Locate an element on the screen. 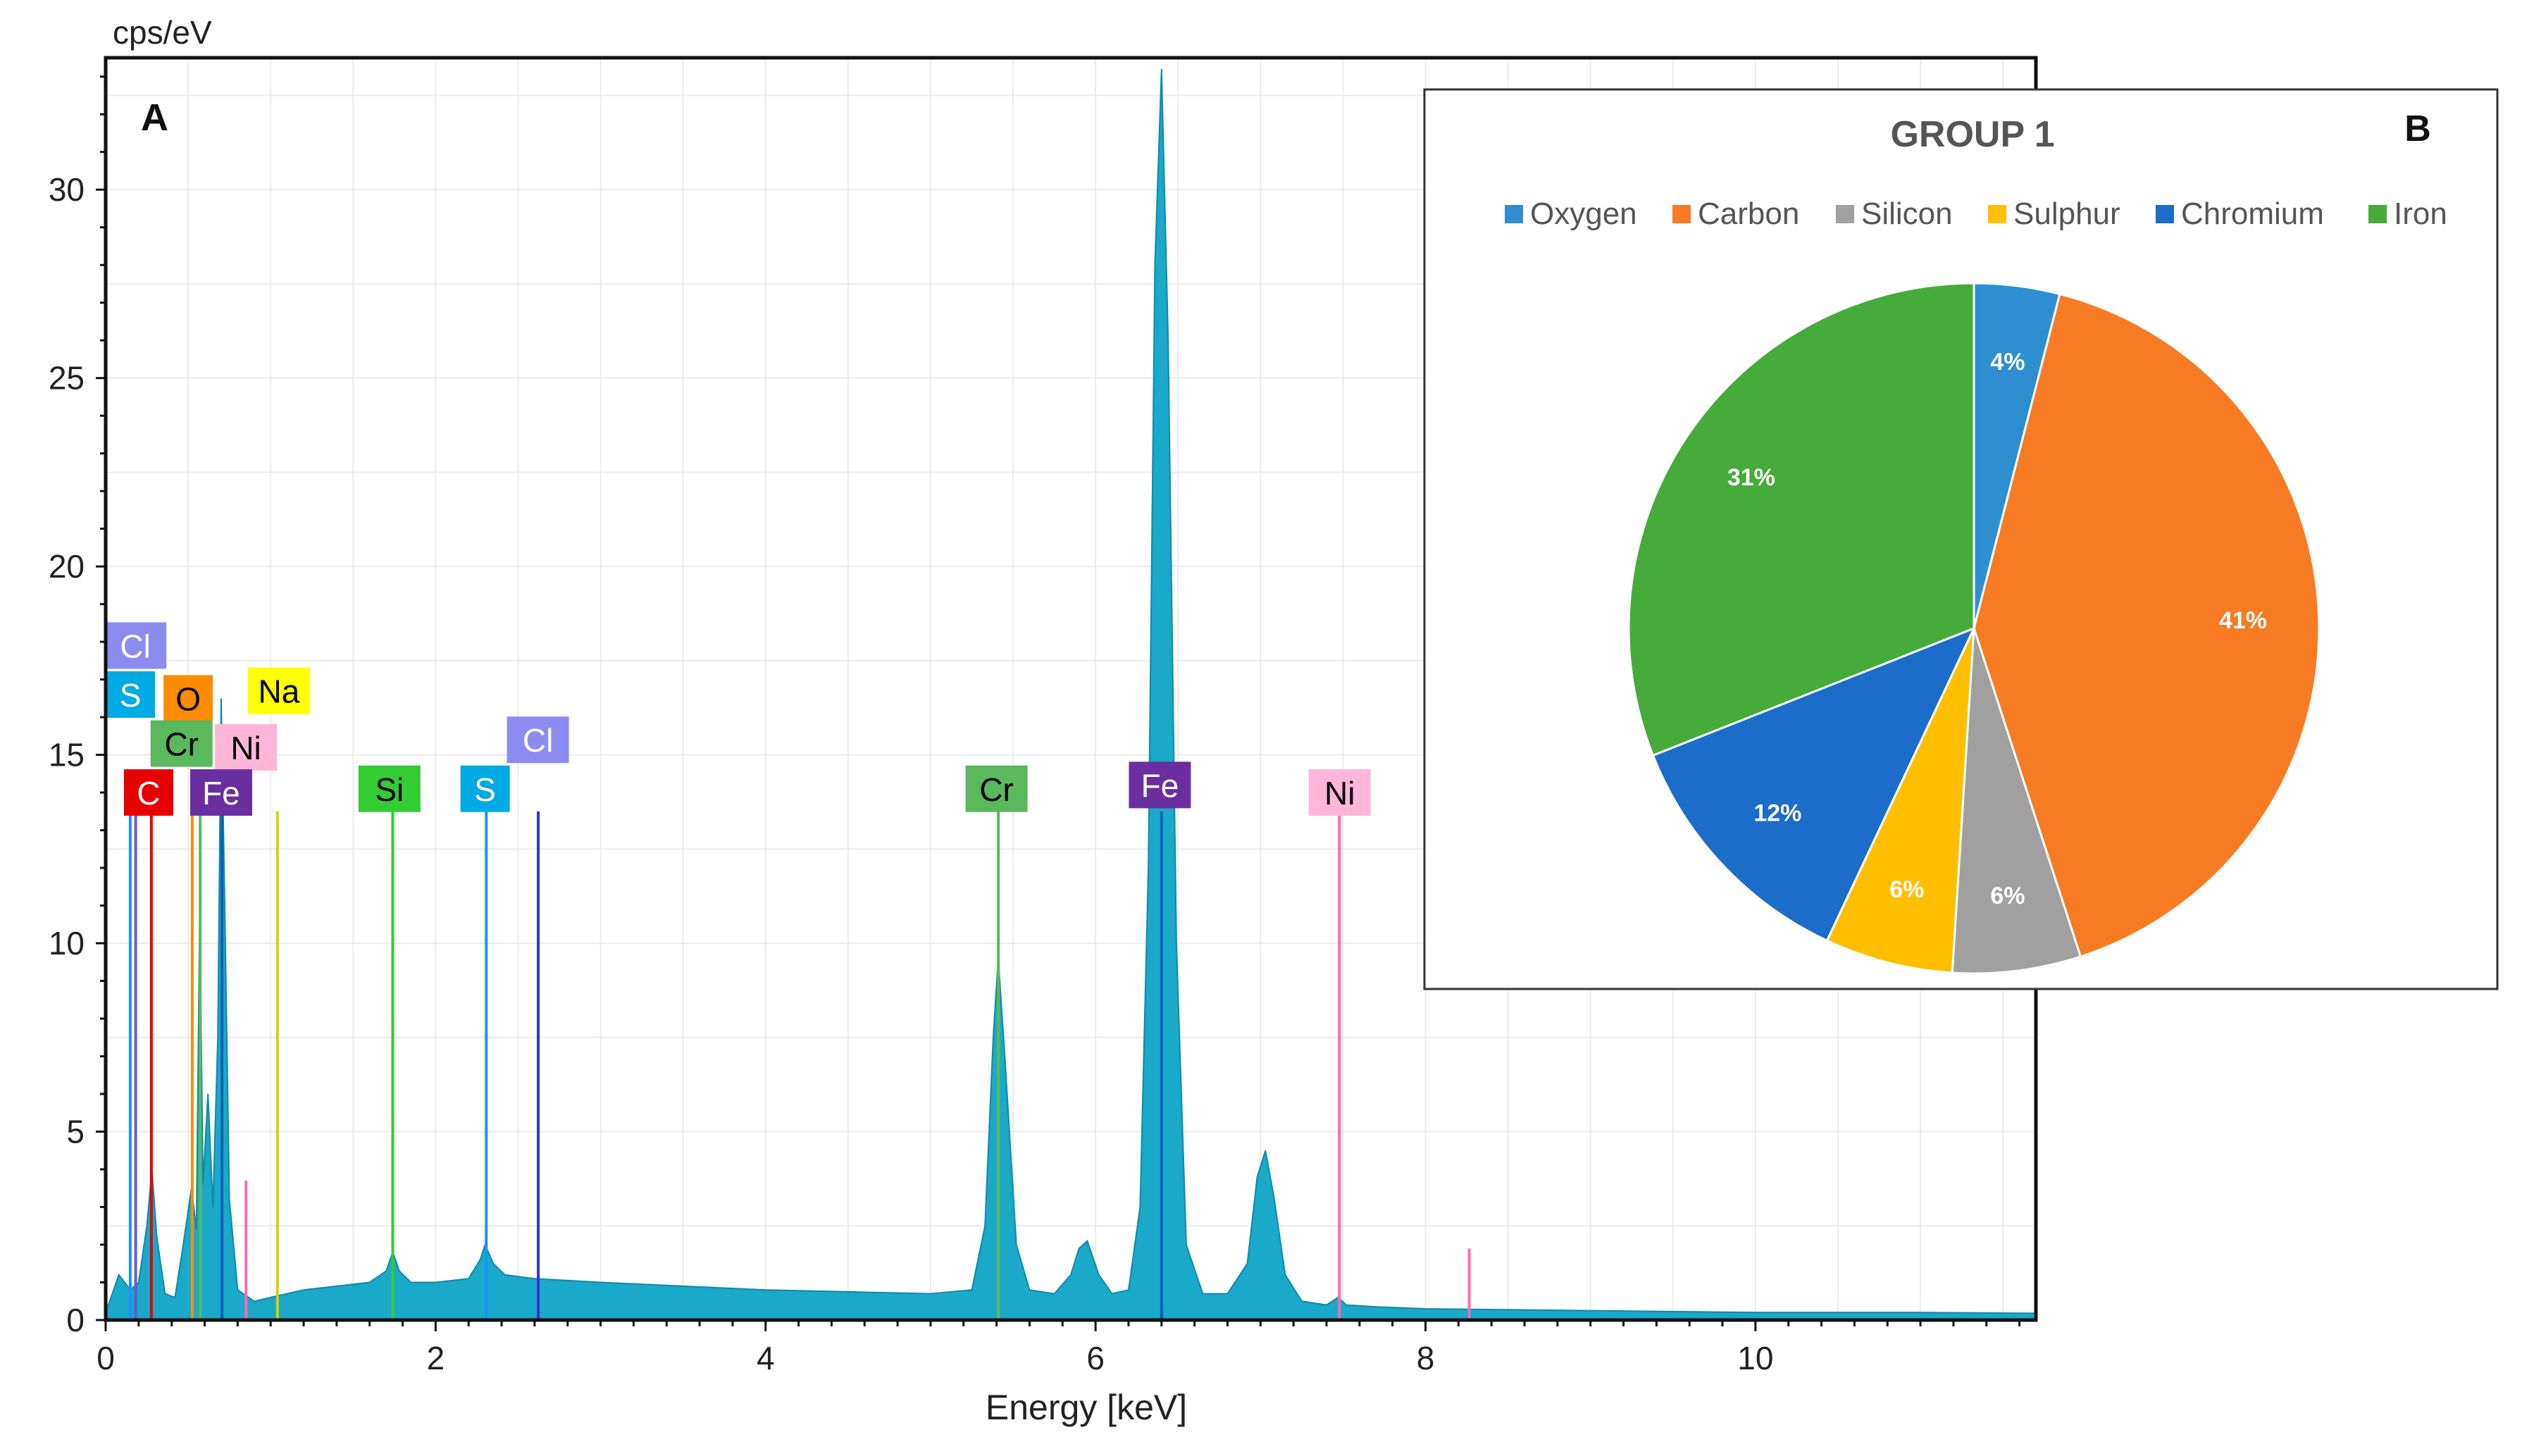 This screenshot has height=1456, width=2522. x-axis-ticks: 0 2 4 6 8 10 is located at coordinates (1059, 1348).